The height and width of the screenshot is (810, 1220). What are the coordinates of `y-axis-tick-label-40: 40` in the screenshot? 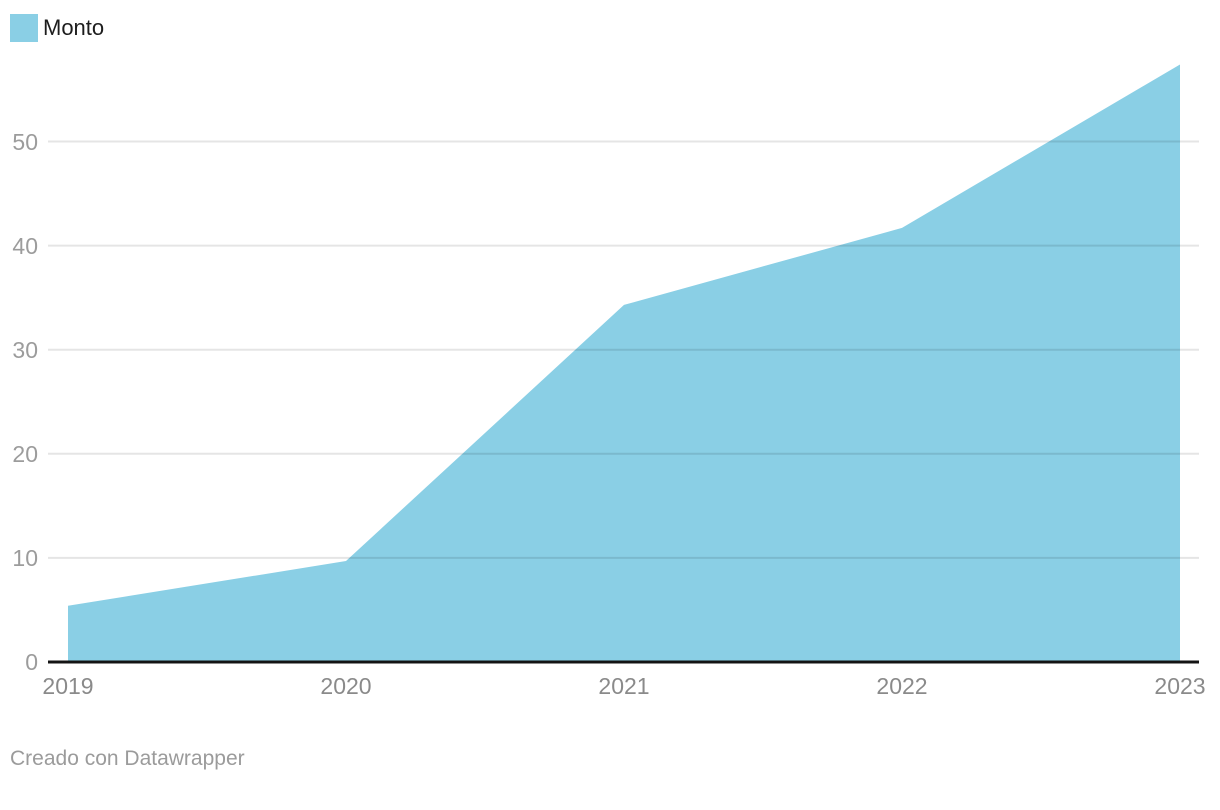 It's located at (25, 246).